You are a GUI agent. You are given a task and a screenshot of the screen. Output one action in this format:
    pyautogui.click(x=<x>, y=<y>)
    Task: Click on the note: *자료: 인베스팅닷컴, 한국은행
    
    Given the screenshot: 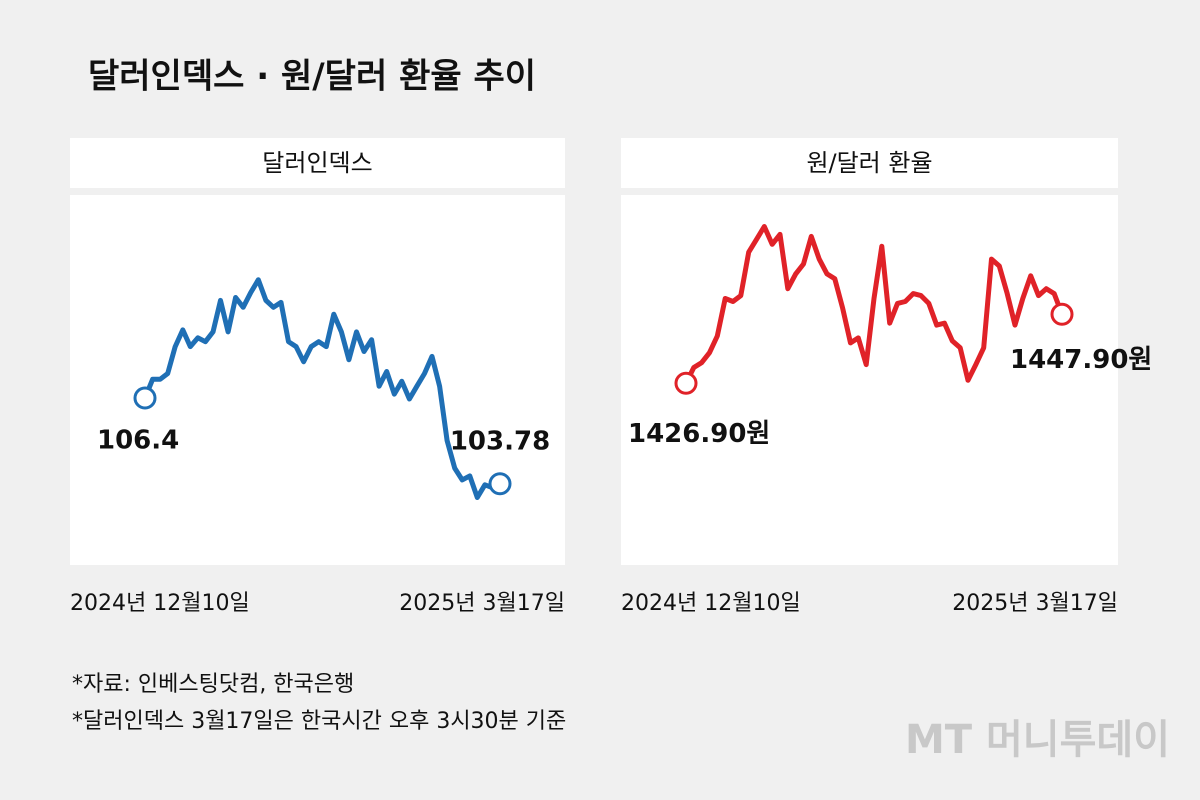 What is the action you would take?
    pyautogui.click(x=213, y=684)
    